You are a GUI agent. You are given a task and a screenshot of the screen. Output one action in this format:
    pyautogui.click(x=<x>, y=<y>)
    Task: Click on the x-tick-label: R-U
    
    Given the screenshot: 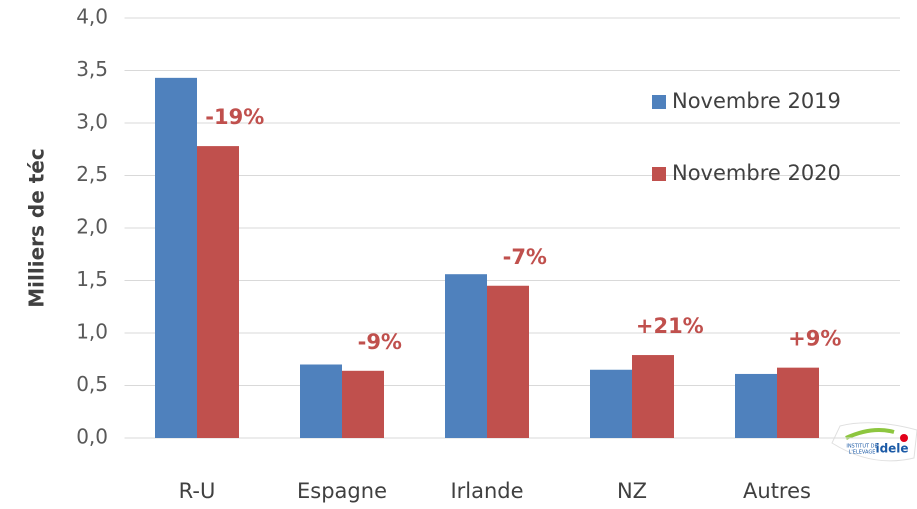 What is the action you would take?
    pyautogui.click(x=197, y=491)
    